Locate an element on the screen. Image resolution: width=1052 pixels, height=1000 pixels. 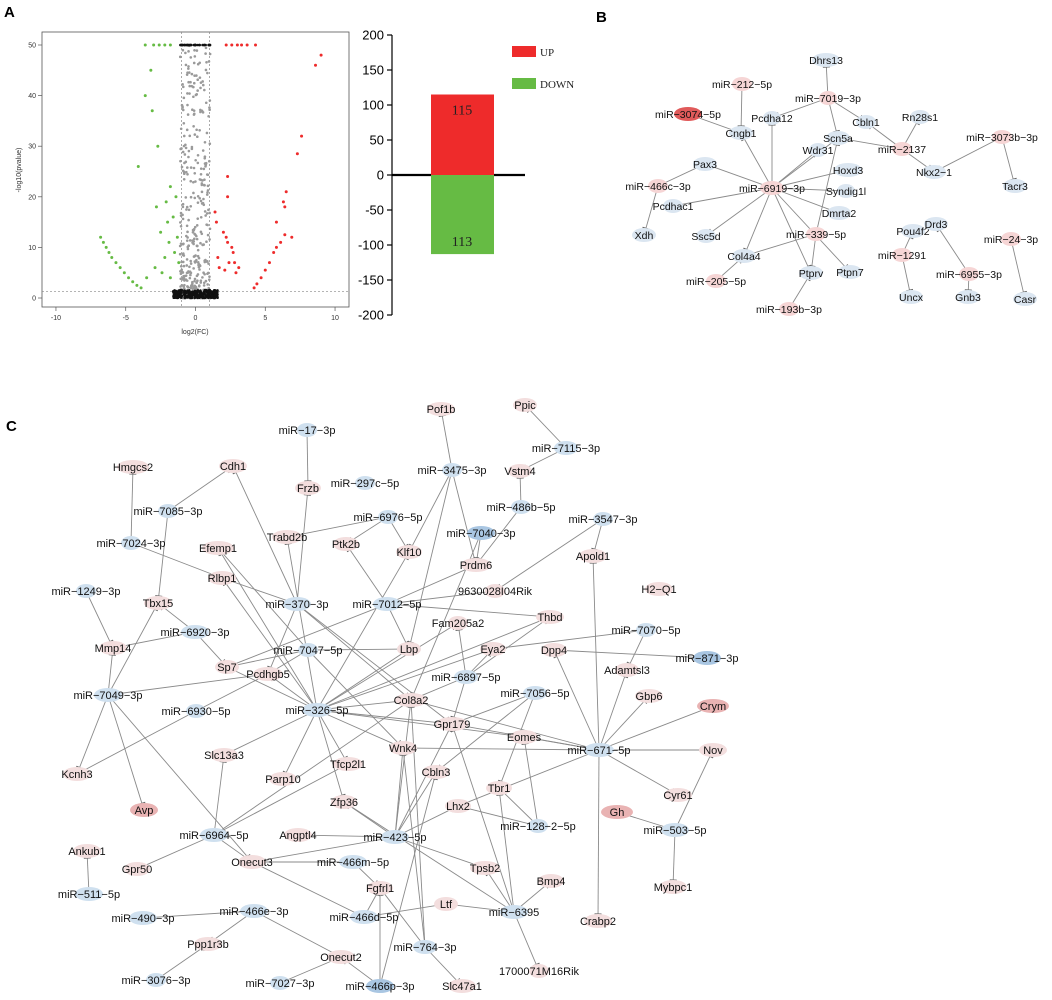
node-cdh1: Cdh1 is located at coordinates (233, 466).